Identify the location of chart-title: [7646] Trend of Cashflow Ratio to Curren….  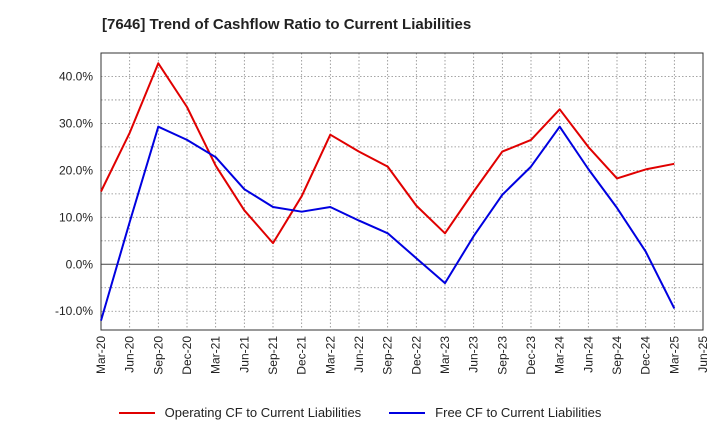
(287, 24).